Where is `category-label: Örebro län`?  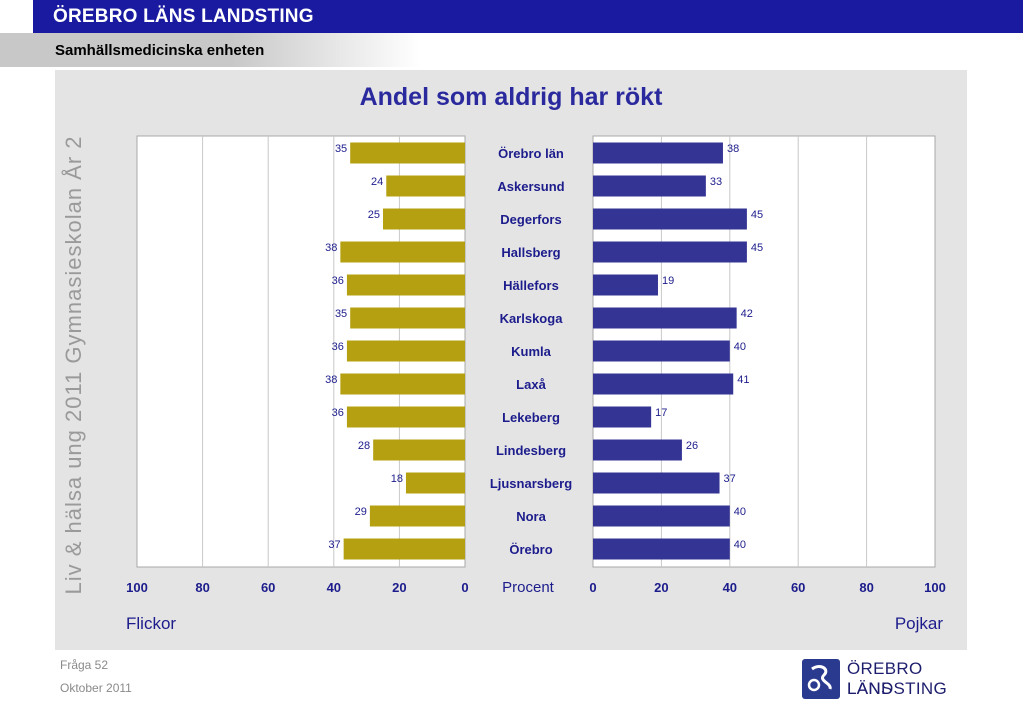 category-label: Örebro län is located at coordinates (531, 153).